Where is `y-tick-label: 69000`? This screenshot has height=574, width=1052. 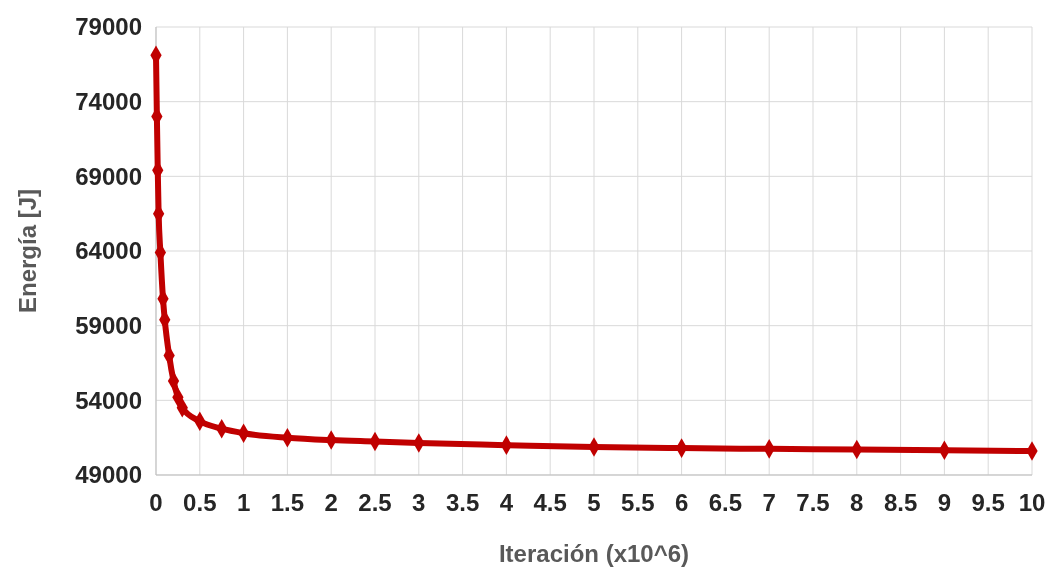 y-tick-label: 69000 is located at coordinates (108, 176).